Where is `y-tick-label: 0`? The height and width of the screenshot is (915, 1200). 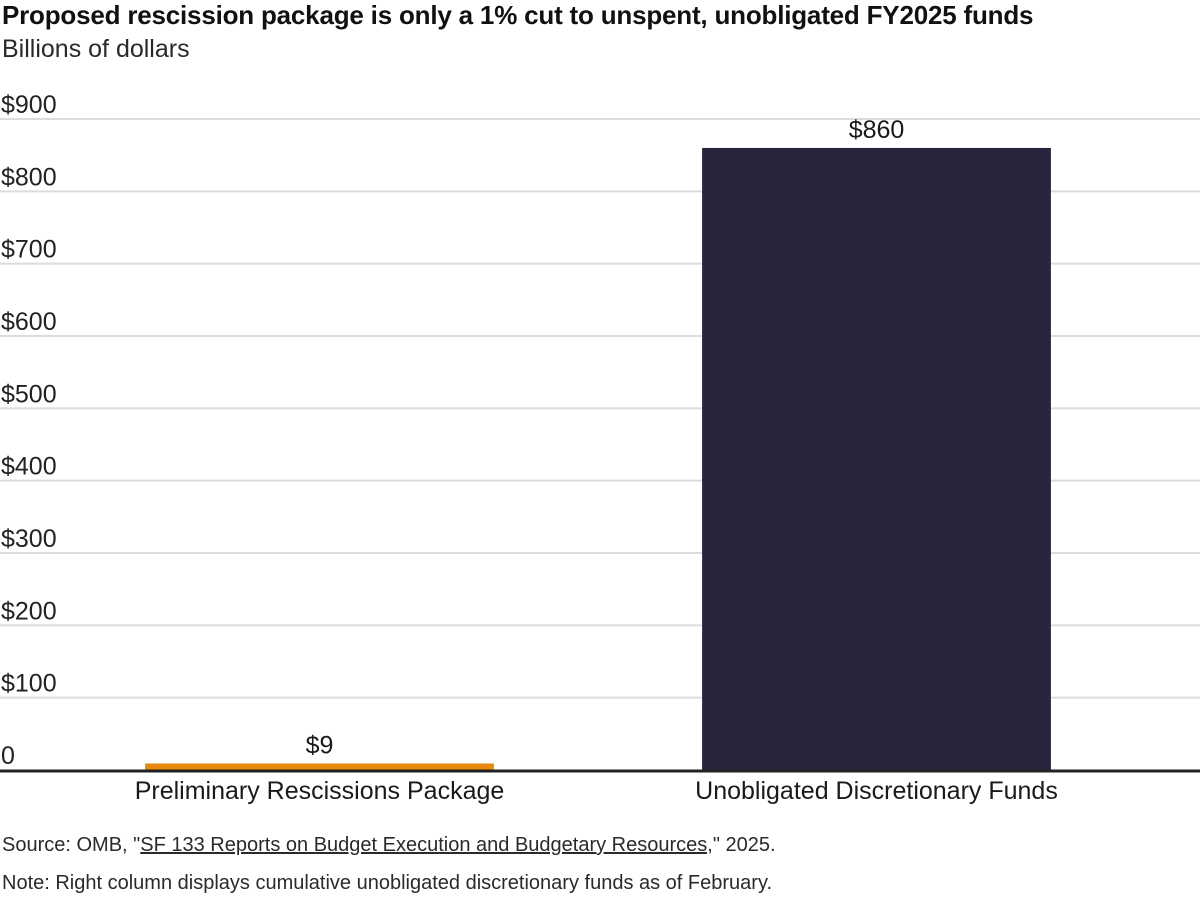 y-tick-label: 0 is located at coordinates (8, 756).